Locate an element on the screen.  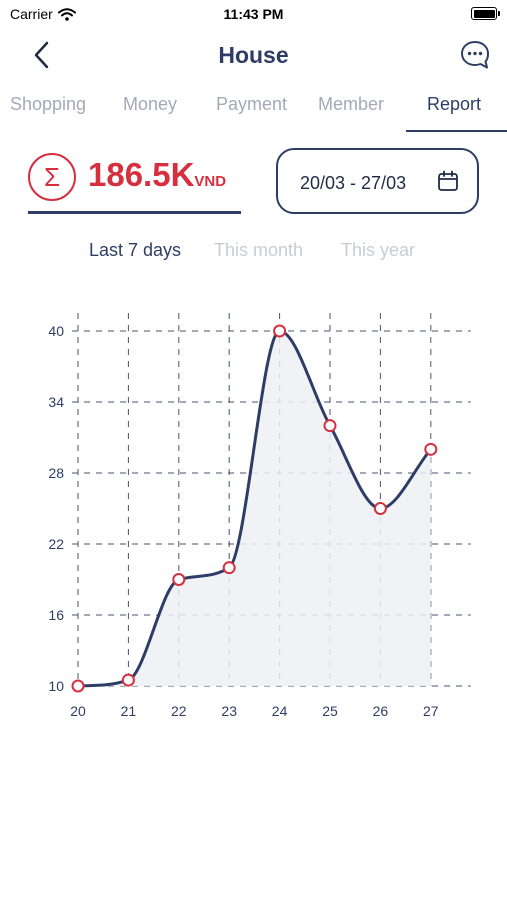
tab-report: Report is located at coordinates (454, 104).